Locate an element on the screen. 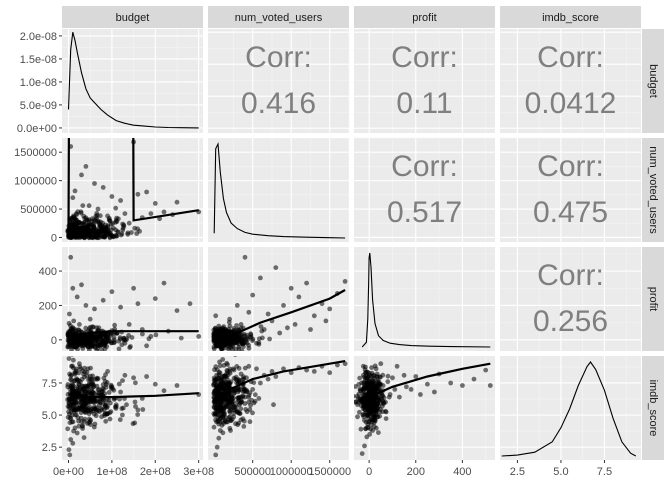  strip-right-label: imdb_score is located at coordinates (653, 408).